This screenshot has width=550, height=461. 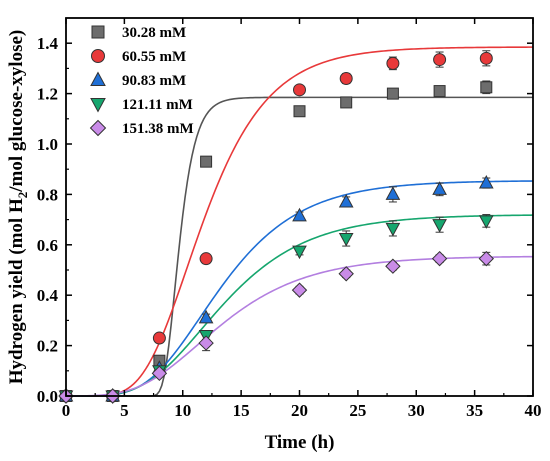 I want to click on legend-label-3: 90.83 mM, so click(x=154, y=81).